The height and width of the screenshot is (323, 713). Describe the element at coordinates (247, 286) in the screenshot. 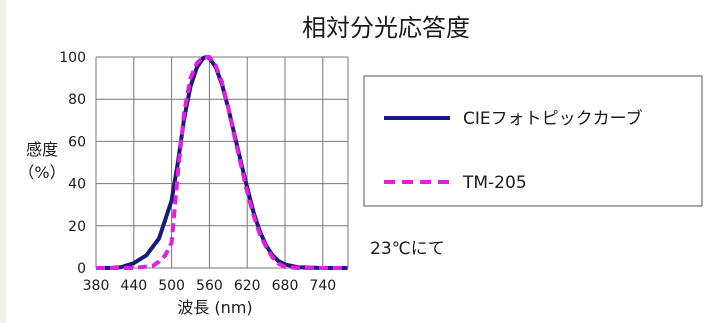

I see `x-tick-label: 620` at that location.